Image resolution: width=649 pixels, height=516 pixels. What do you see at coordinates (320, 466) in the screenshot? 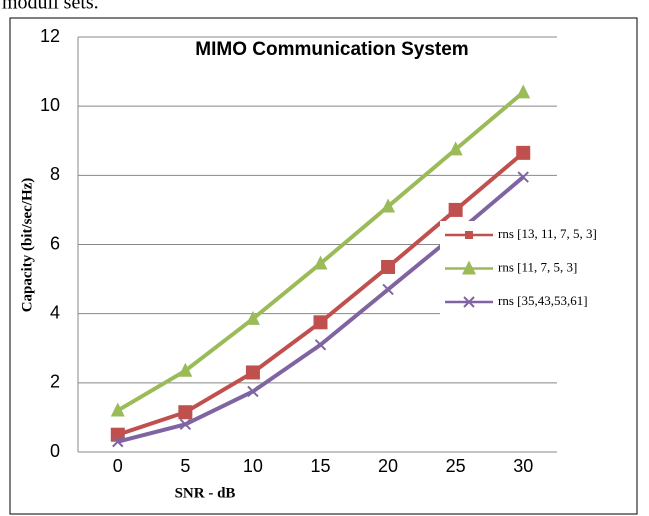
I see `x-tick-label: 15` at bounding box center [320, 466].